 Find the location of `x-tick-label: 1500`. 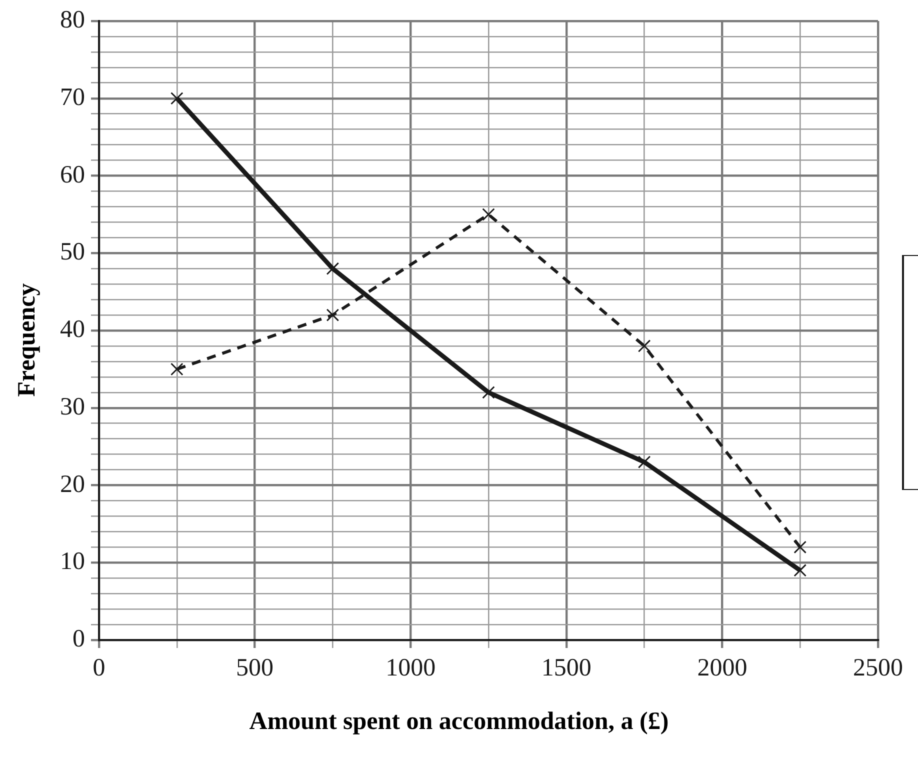

x-tick-label: 1500 is located at coordinates (566, 668).